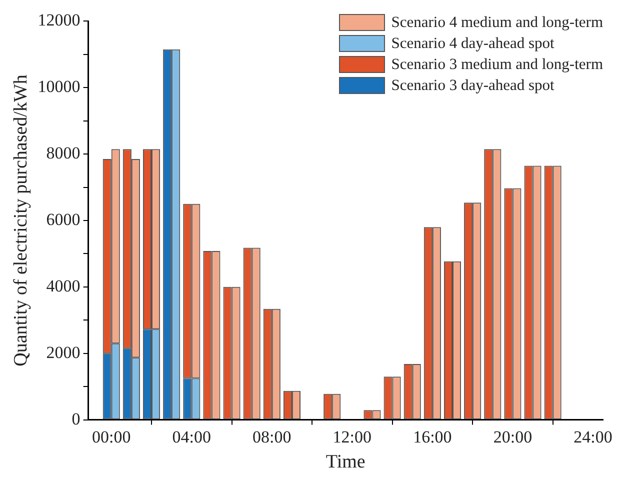  Describe the element at coordinates (76, 418) in the screenshot. I see `y-tick-label: 0` at that location.